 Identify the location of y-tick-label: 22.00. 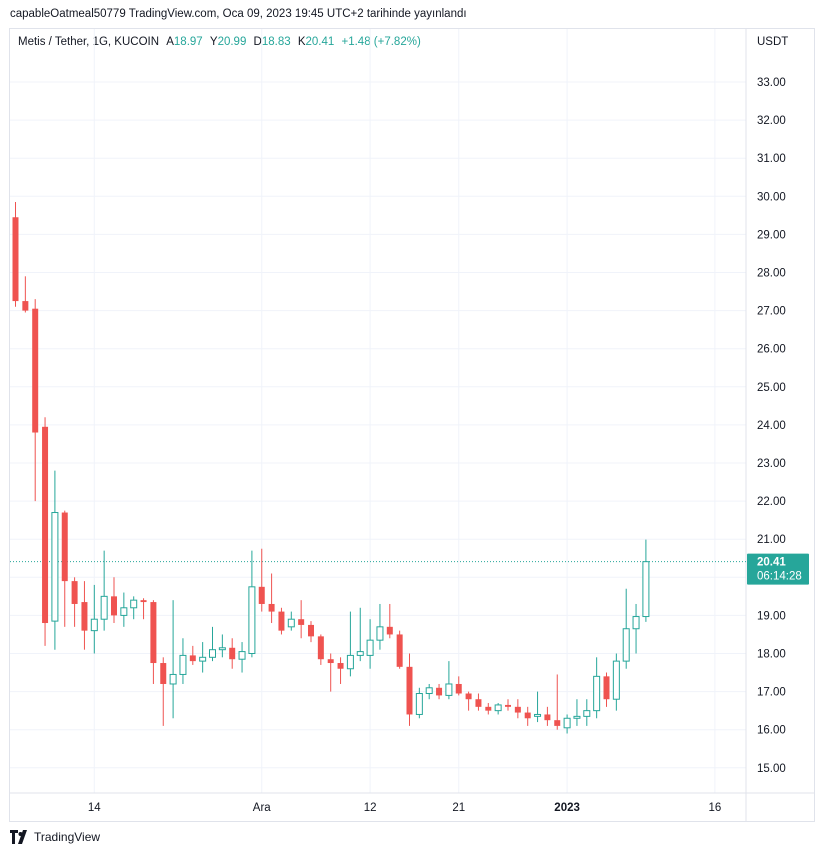
(771, 502).